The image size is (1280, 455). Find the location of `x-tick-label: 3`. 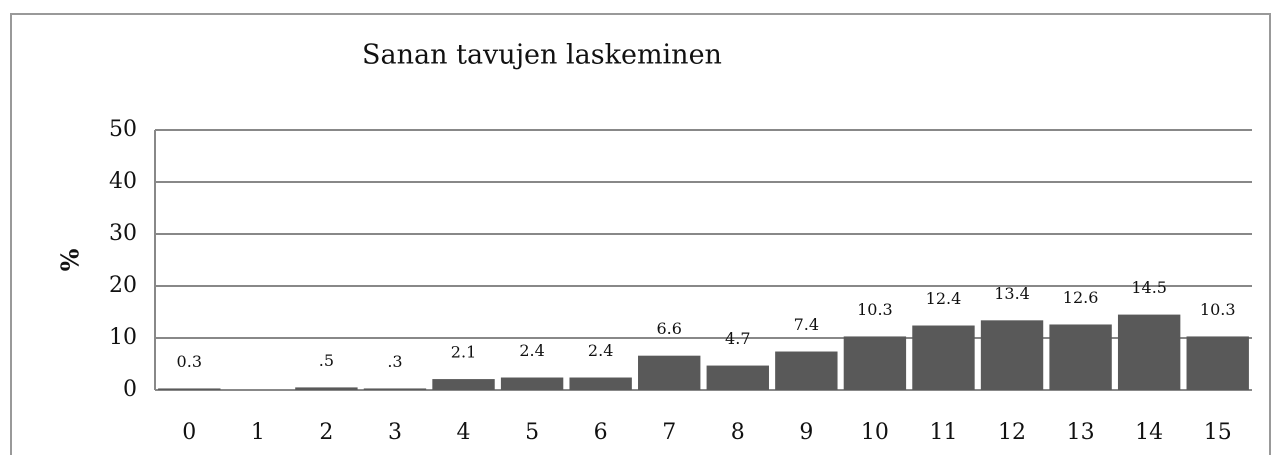

x-tick-label: 3 is located at coordinates (395, 432).